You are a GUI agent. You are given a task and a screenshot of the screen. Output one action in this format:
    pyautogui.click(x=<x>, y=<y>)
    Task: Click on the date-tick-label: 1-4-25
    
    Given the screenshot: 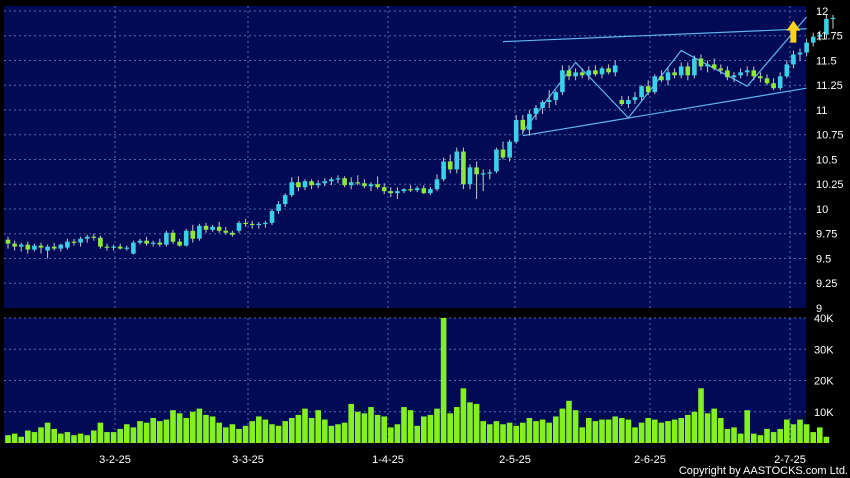 What is the action you would take?
    pyautogui.click(x=388, y=460)
    